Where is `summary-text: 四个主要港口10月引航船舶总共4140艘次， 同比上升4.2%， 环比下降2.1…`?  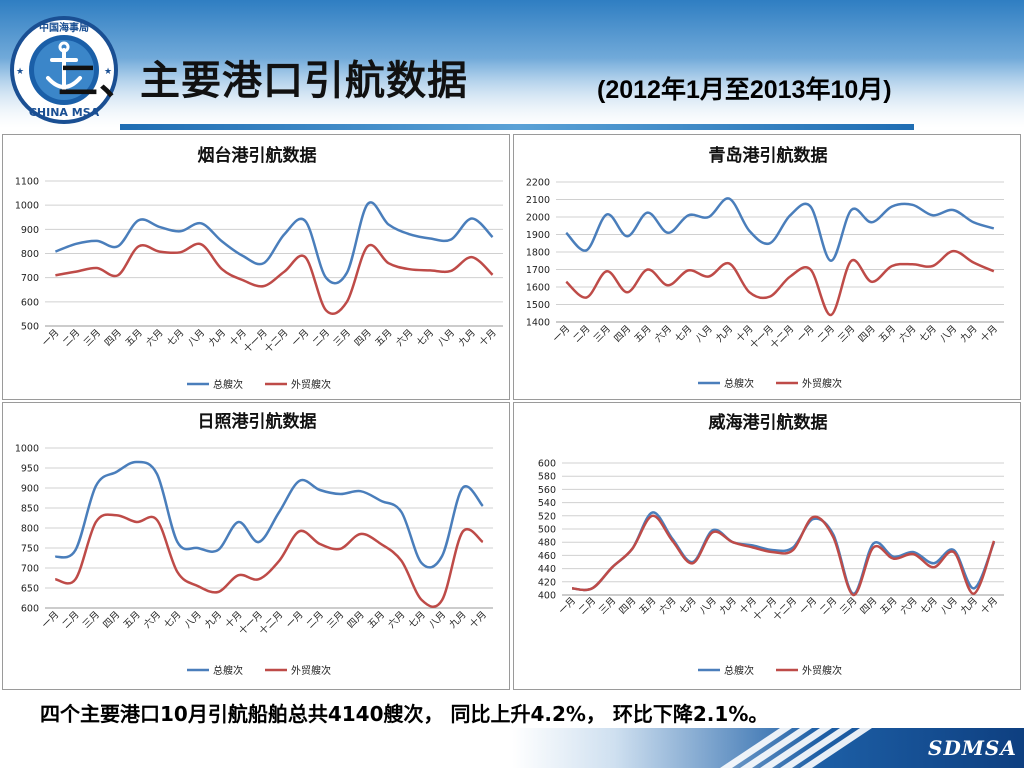 summary-text: 四个主要港口10月引航船舶总共4140艘次， 同比上升4.2%， 环比下降2.1… is located at coordinates (404, 714).